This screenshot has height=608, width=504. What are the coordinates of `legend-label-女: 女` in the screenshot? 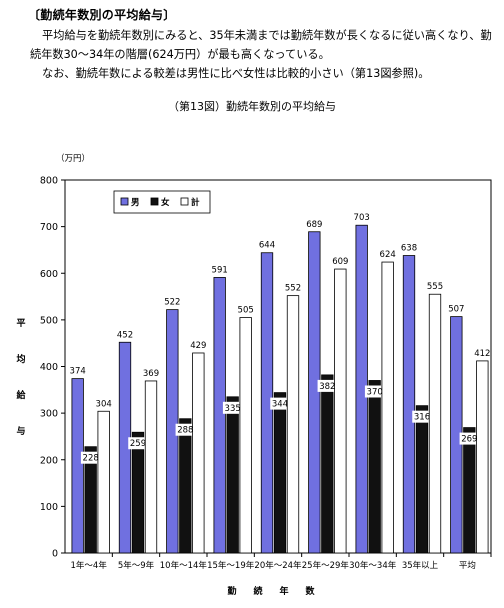 It's located at (165, 202).